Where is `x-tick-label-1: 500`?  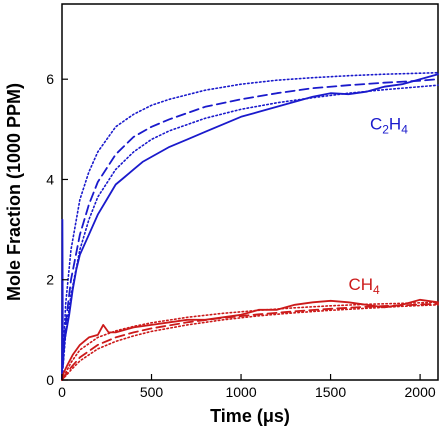 x-tick-label-1: 500 is located at coordinates (152, 392).